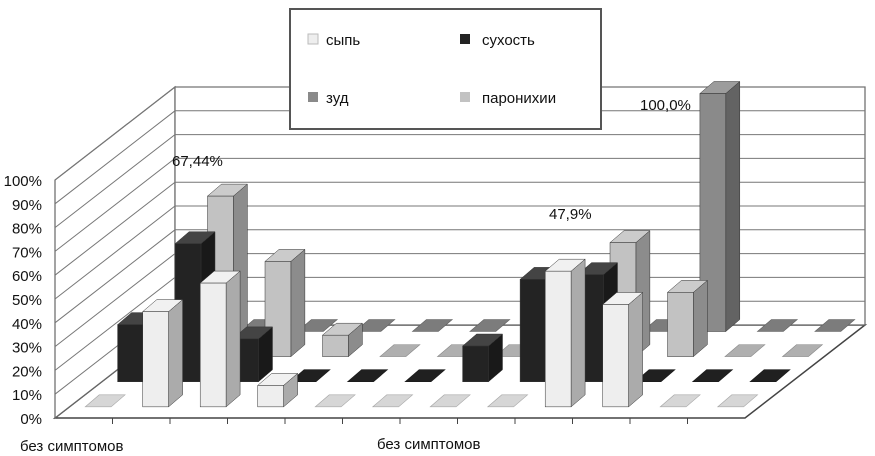  Describe the element at coordinates (343, 40) in the screenshot. I see `legend-label-rash: сыпь` at that location.